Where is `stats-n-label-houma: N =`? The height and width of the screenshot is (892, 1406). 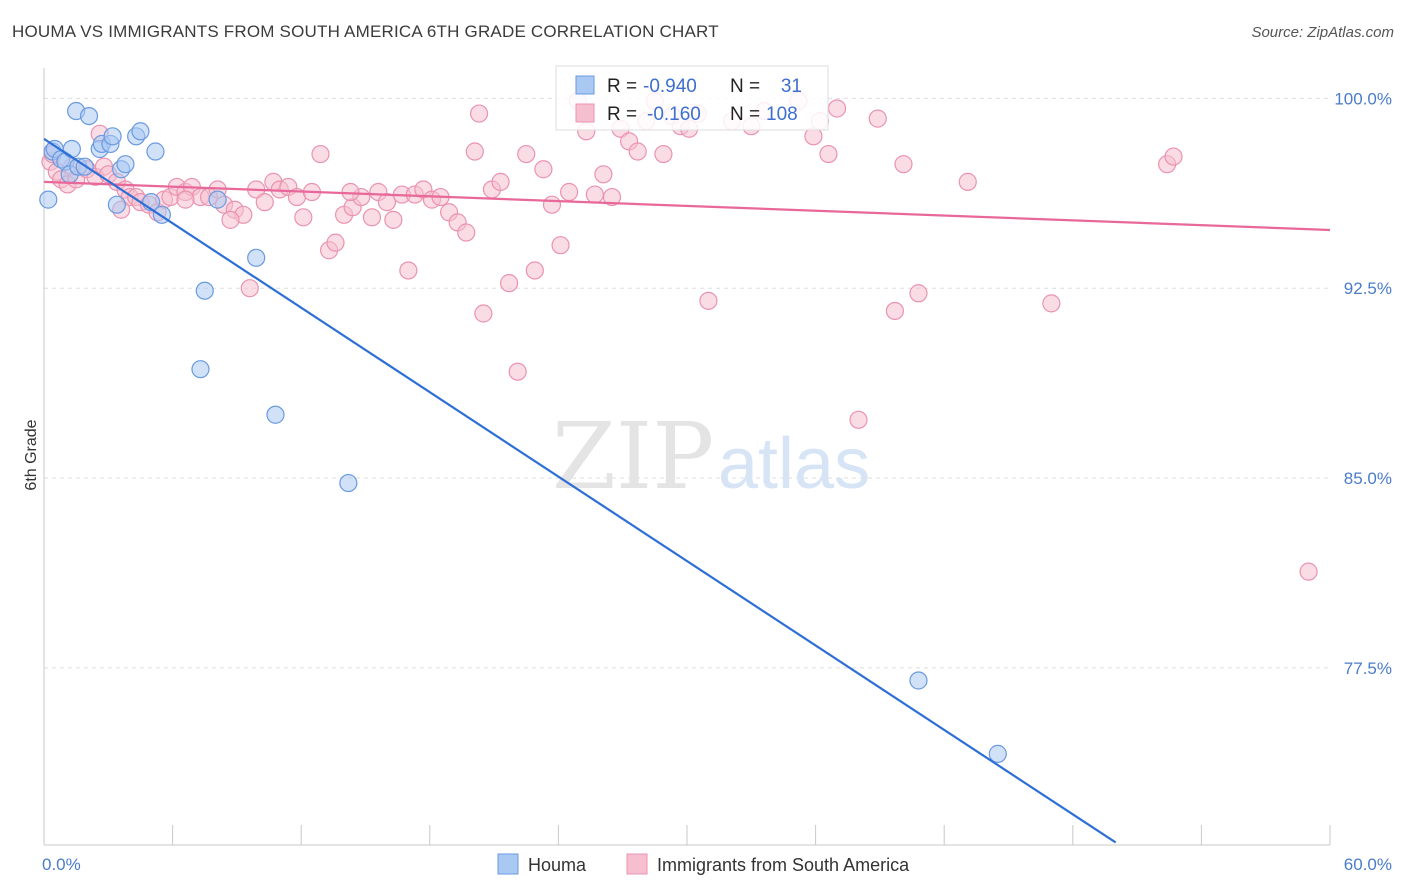 stats-n-label-houma: N = is located at coordinates (745, 86).